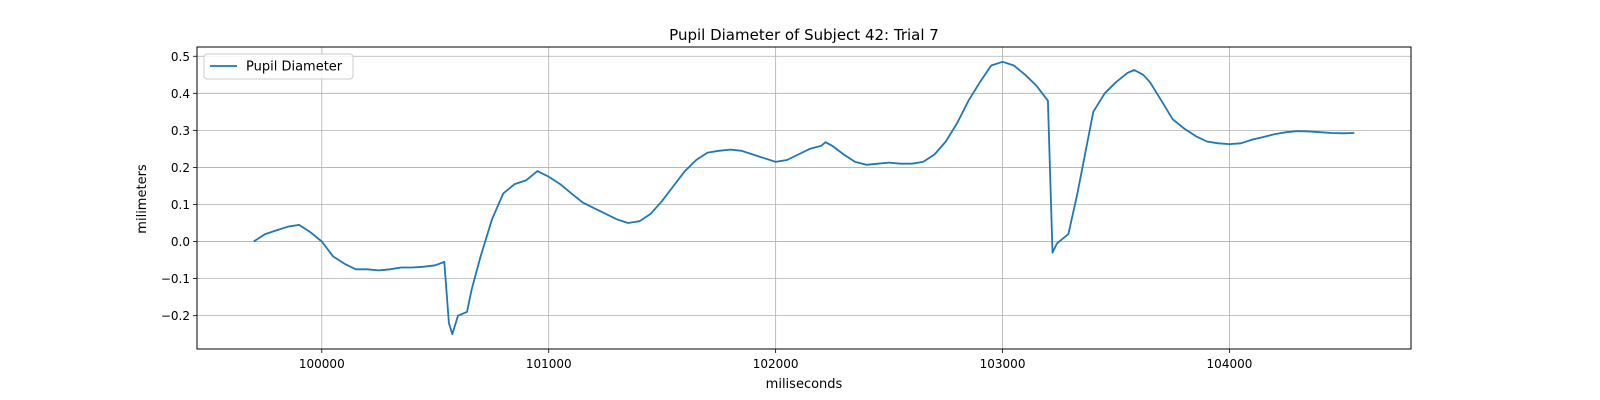  Describe the element at coordinates (804, 35) in the screenshot. I see `chart-title: Pupil Diameter of Subject 42: Trial 7` at that location.